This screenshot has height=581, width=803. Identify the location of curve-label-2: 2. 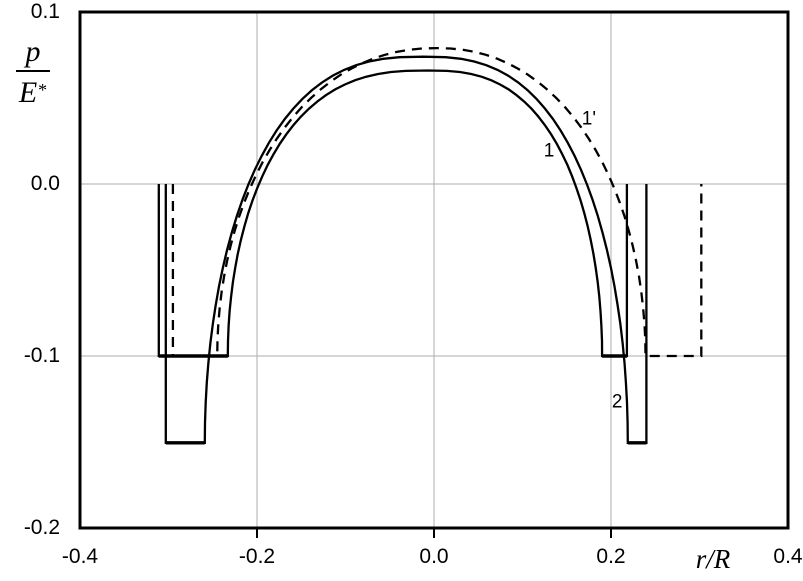
(617, 402).